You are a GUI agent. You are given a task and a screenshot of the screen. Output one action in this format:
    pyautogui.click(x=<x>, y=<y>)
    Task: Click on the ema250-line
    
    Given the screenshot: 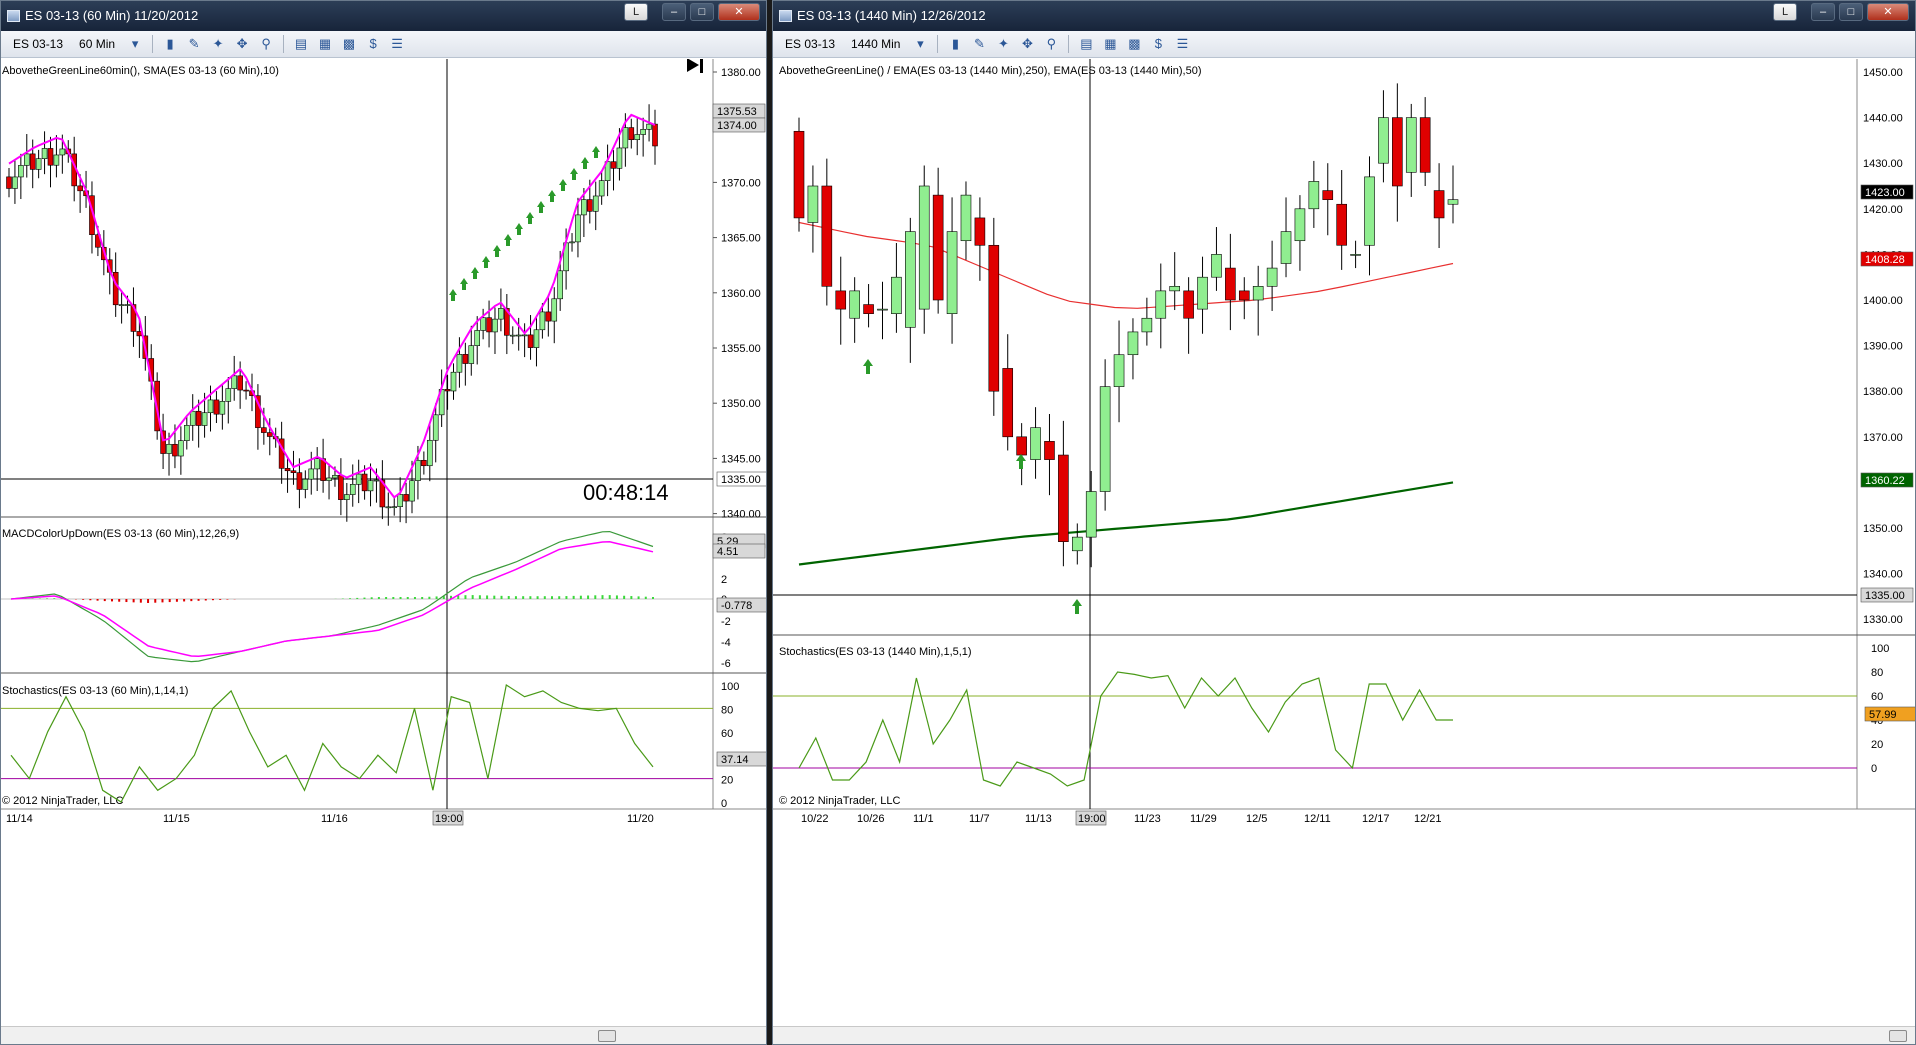 What is the action you would take?
    pyautogui.click(x=1126, y=523)
    